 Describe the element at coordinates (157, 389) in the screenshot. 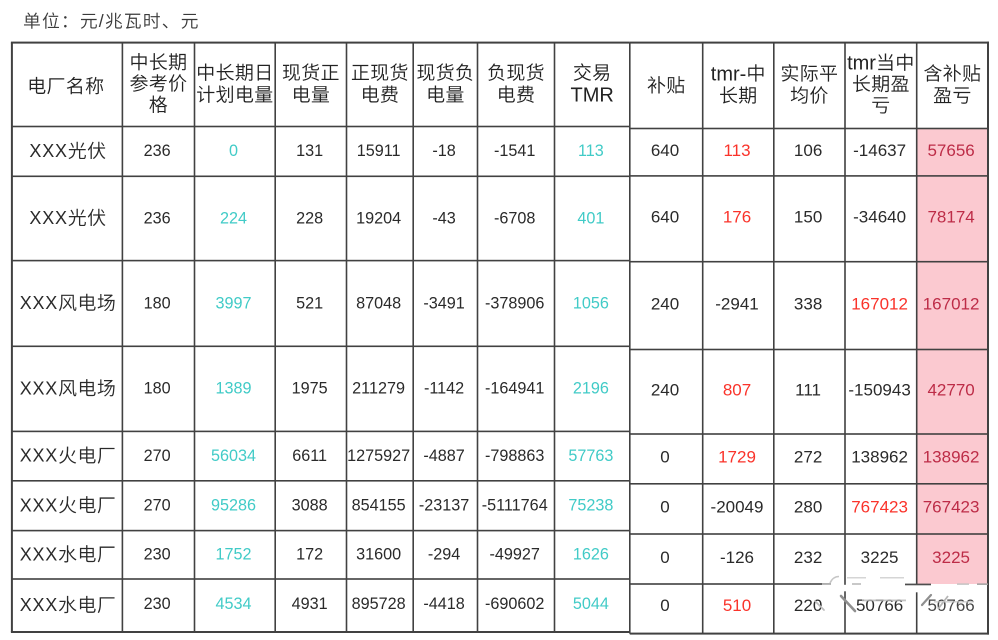

I see `svg-text: 180` at that location.